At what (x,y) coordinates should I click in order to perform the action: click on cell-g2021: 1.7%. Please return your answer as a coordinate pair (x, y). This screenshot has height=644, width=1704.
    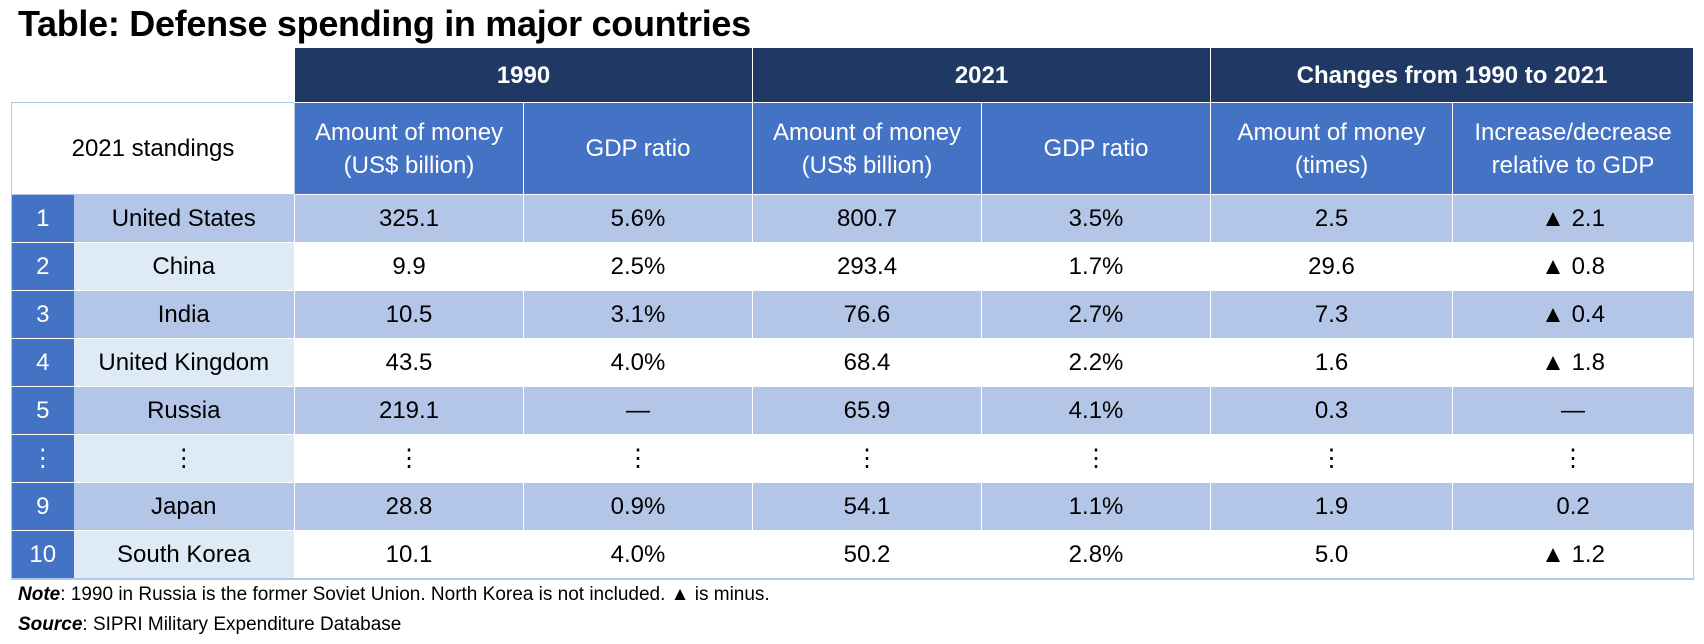
    Looking at the image, I should click on (1096, 266).